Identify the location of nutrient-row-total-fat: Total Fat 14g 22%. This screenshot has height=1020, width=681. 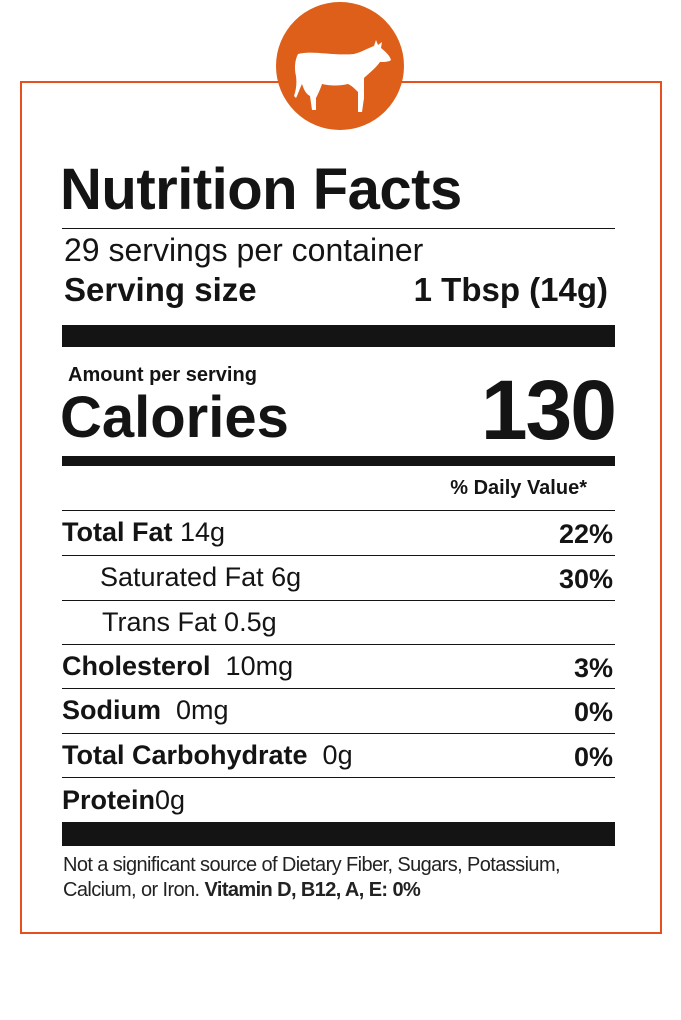
(338, 533).